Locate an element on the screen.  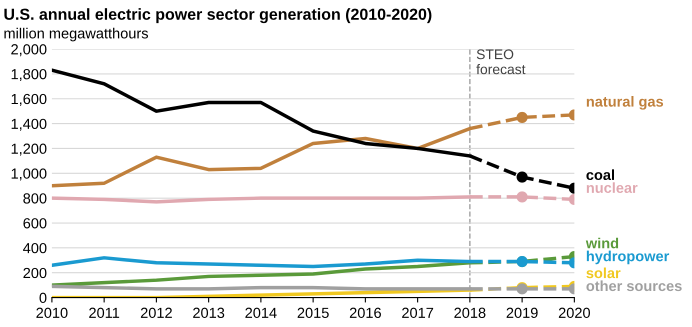
x-tick-label: 2014 is located at coordinates (261, 313).